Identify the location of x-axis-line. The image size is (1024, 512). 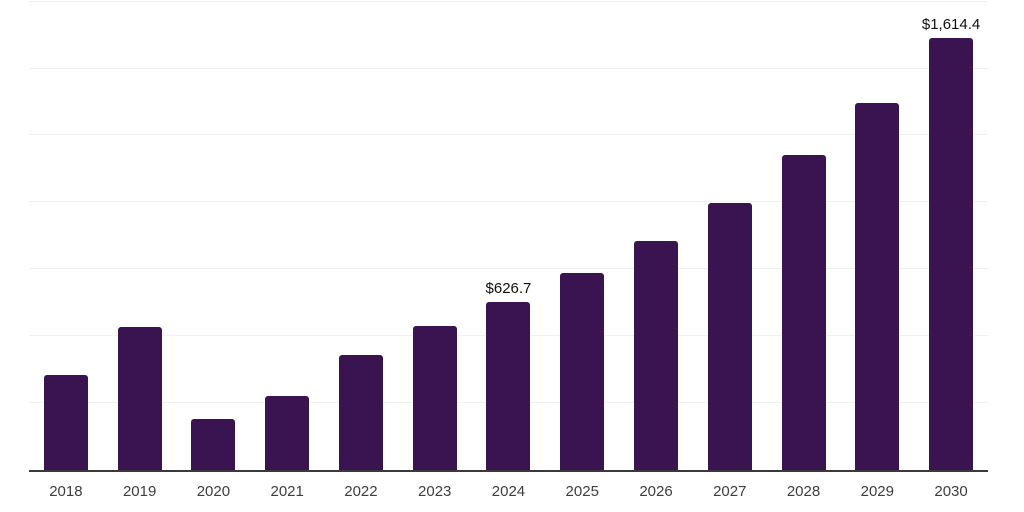
(508, 471).